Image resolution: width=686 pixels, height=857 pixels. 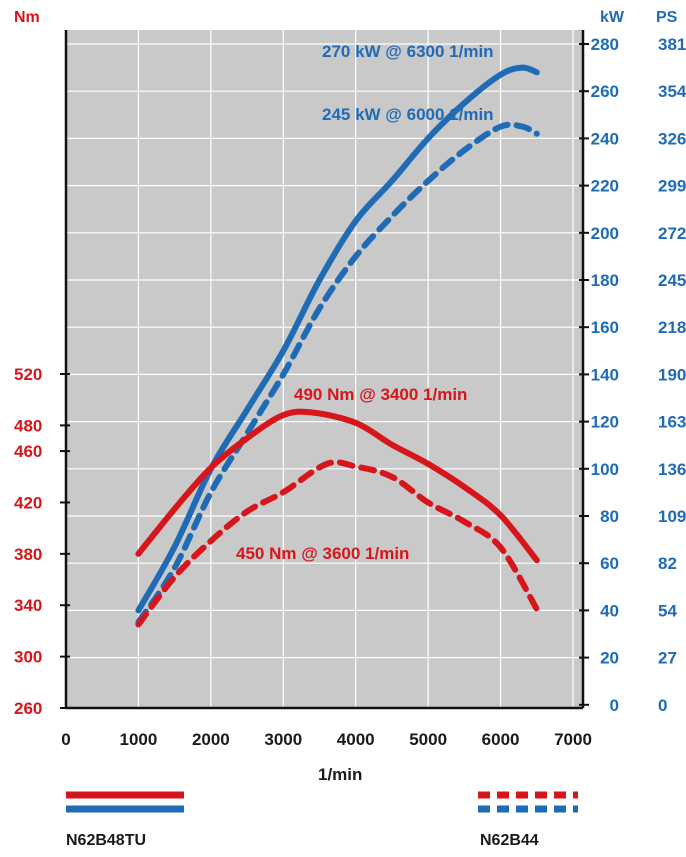 I want to click on series-line-n62b44-torque, so click(x=337, y=543).